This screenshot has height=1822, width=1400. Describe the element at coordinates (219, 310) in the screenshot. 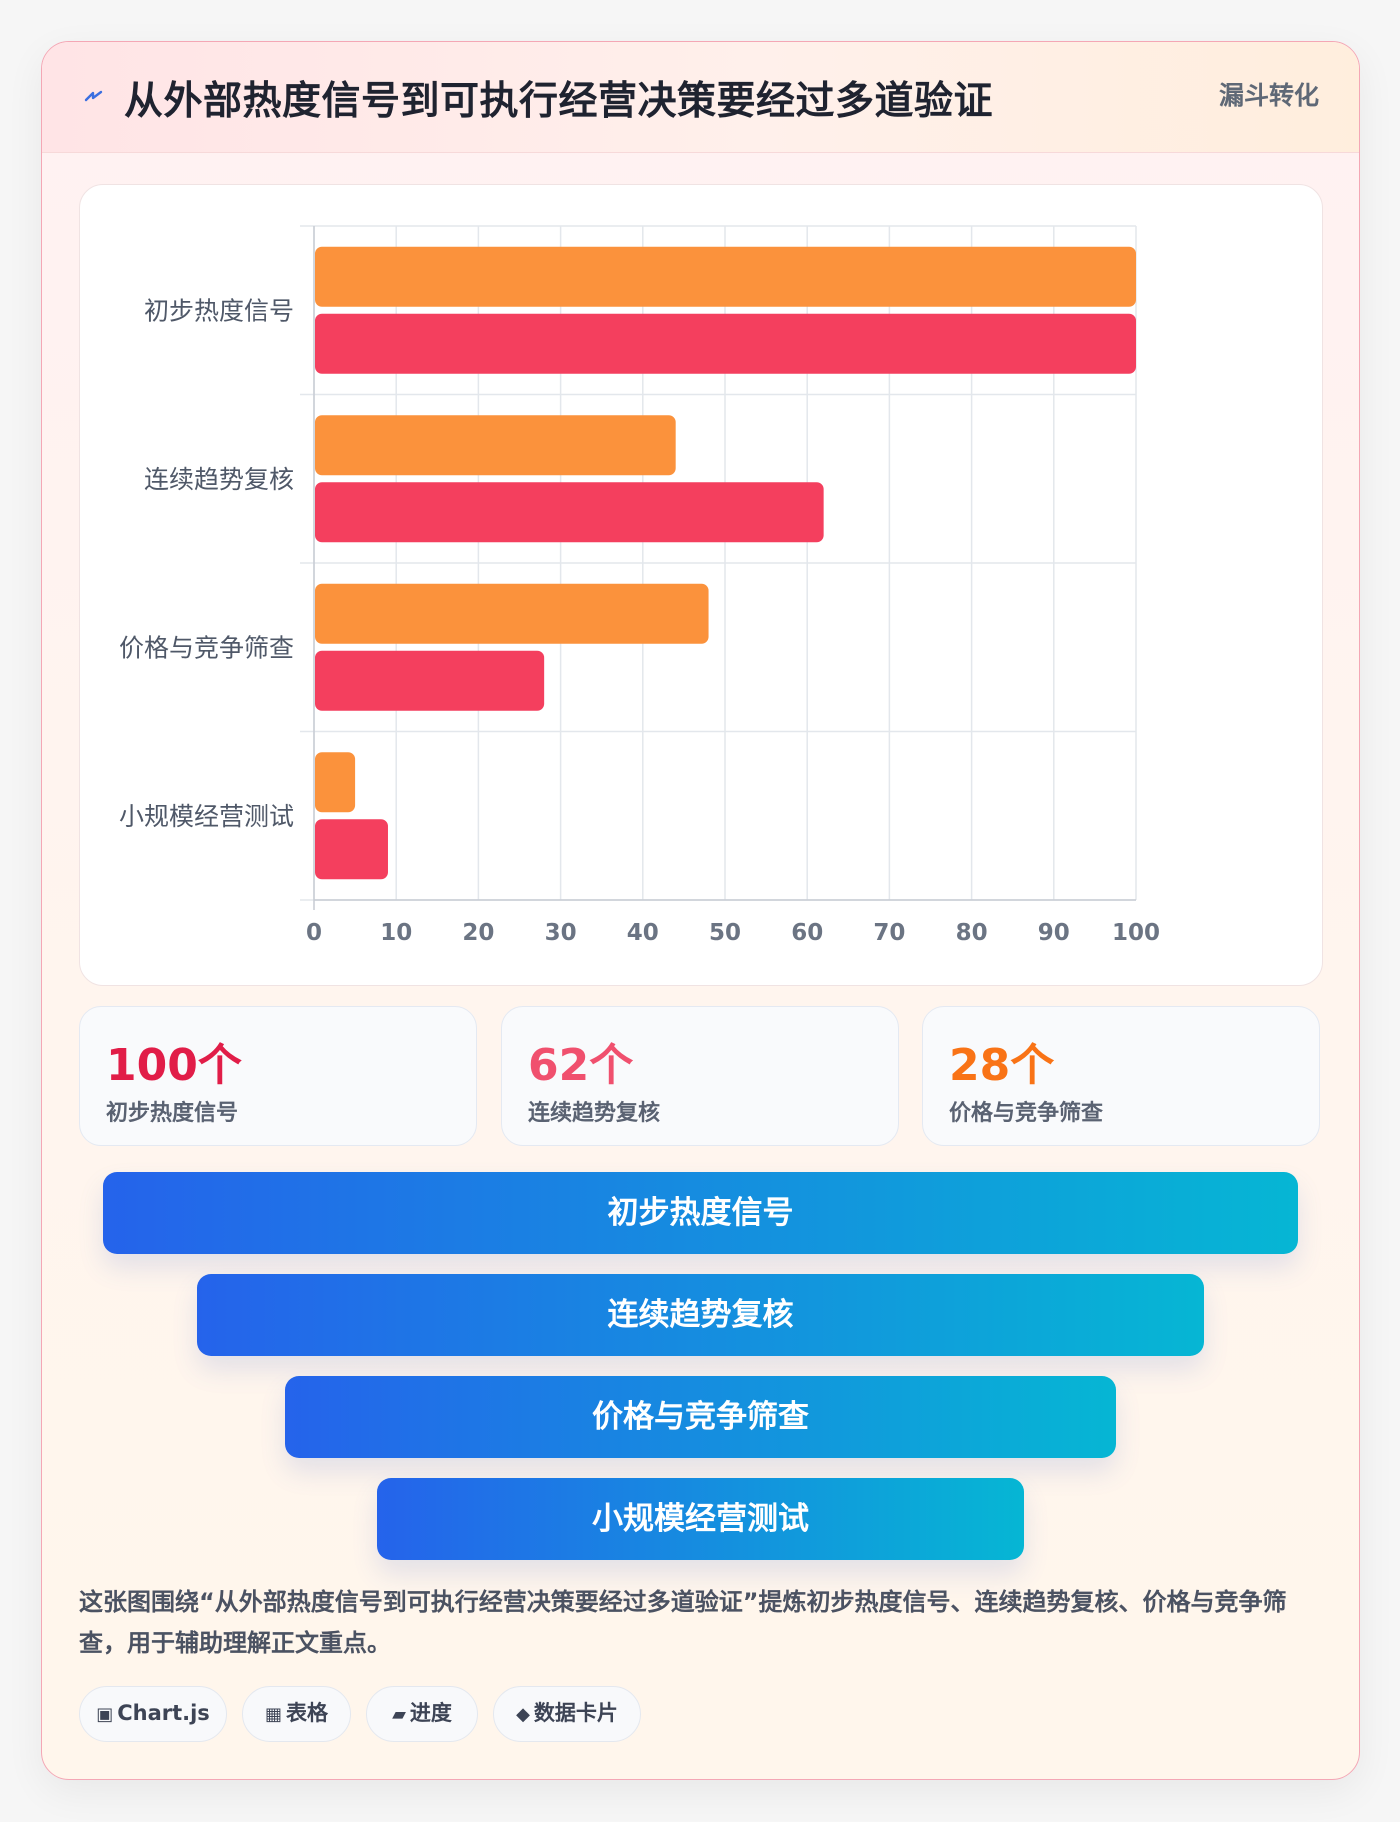

I see `y-tick-label: 初步热度信号` at that location.